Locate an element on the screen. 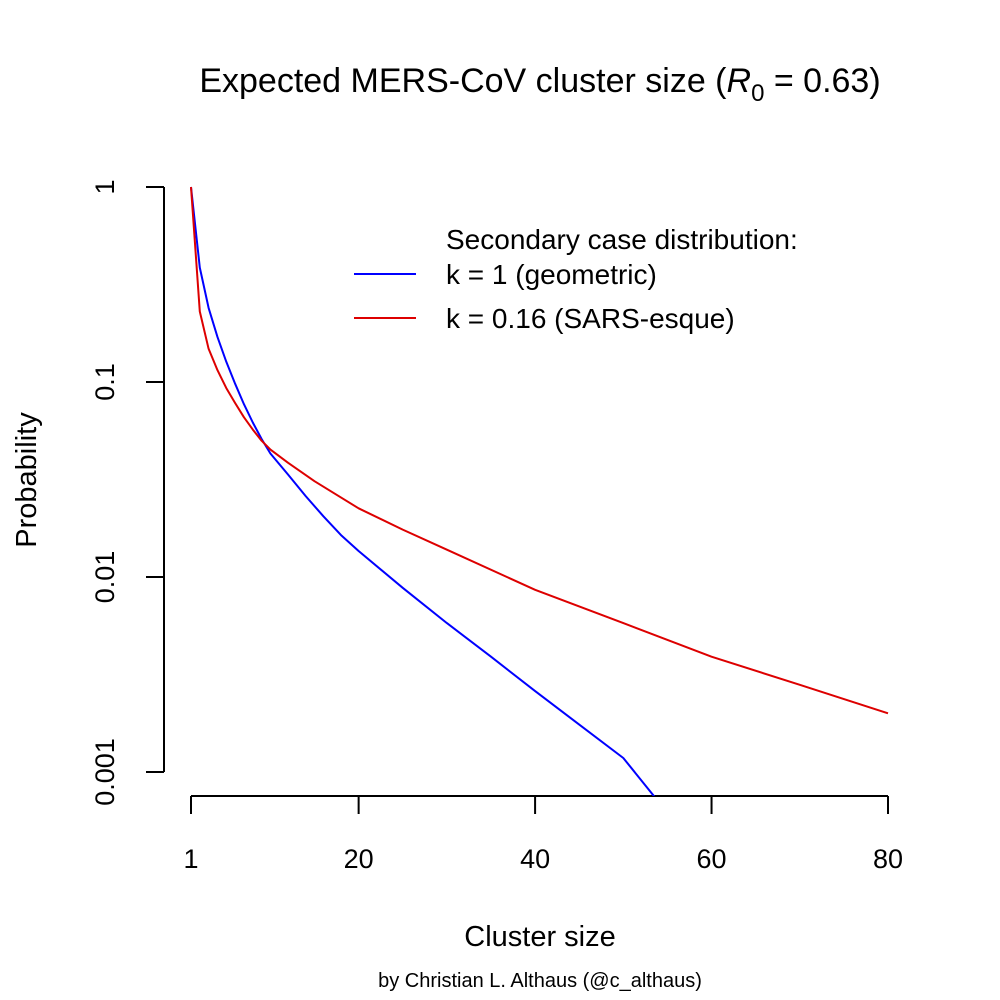  x-axis-label: Cluster size is located at coordinates (540, 937).